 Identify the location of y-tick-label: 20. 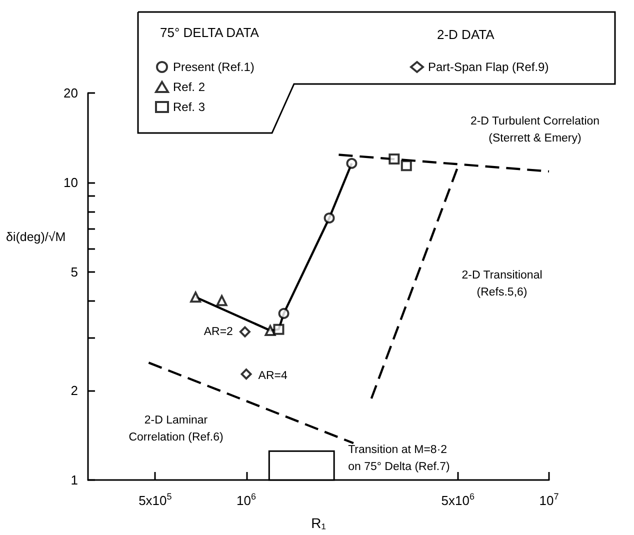
(71, 93).